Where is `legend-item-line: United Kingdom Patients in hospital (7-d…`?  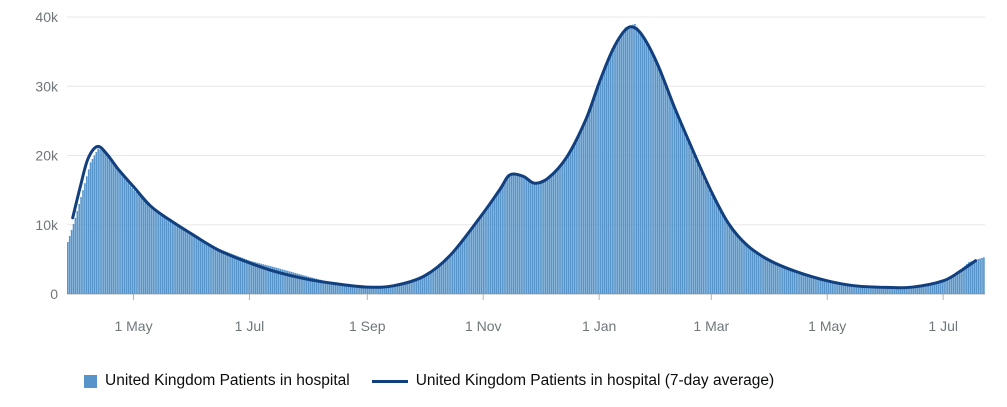 legend-item-line: United Kingdom Patients in hospital (7-d… is located at coordinates (572, 381).